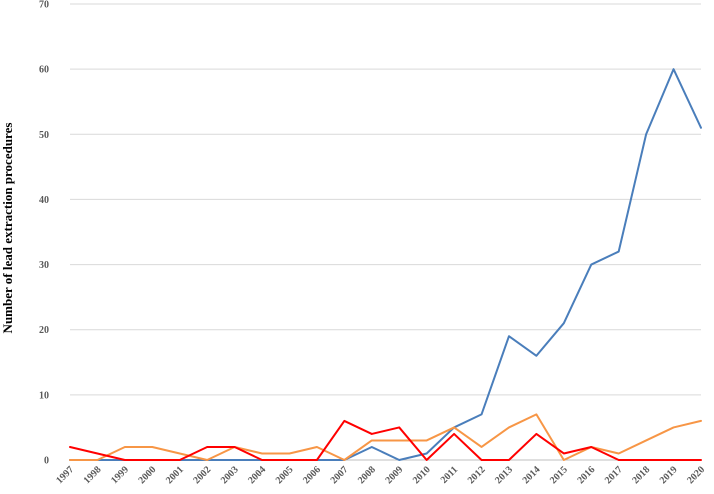  Describe the element at coordinates (148, 475) in the screenshot. I see `x-tick-label: 2000` at that location.